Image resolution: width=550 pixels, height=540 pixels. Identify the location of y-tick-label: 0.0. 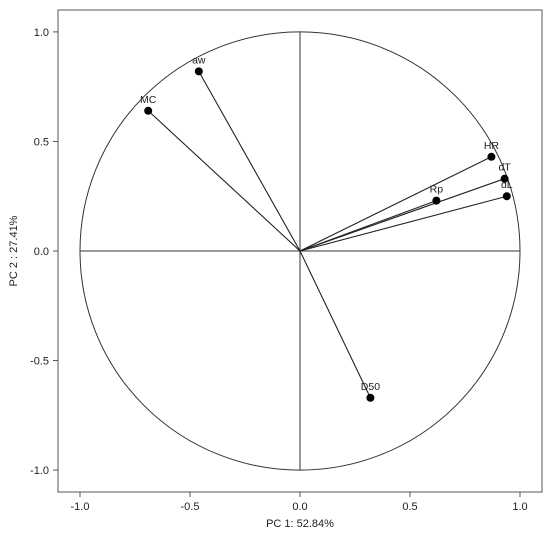
(41, 252).